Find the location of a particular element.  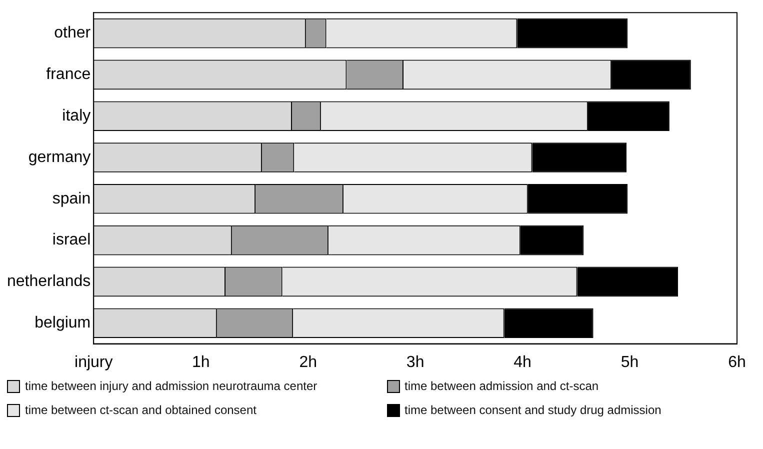

y-tick-label: israel is located at coordinates (71, 240).